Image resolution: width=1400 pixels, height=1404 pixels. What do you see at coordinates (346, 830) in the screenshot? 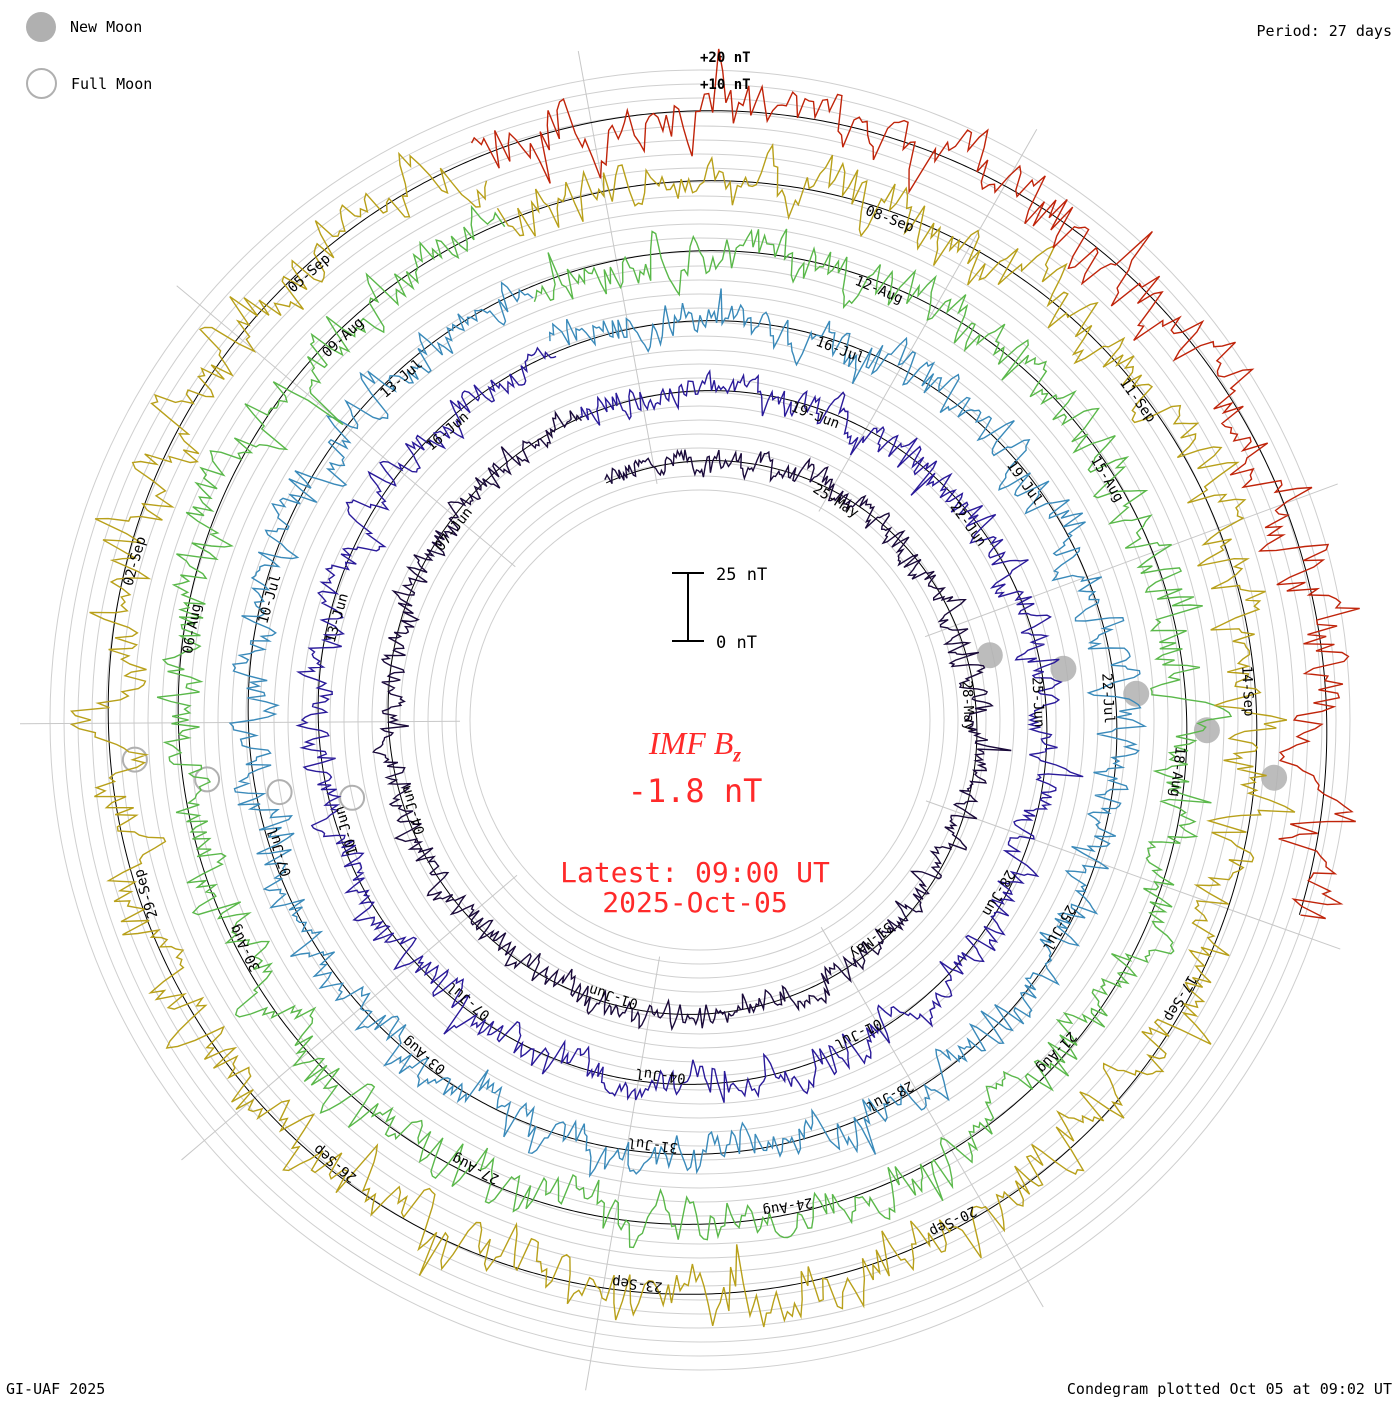
I see `date-label: 10-Jun` at bounding box center [346, 830].